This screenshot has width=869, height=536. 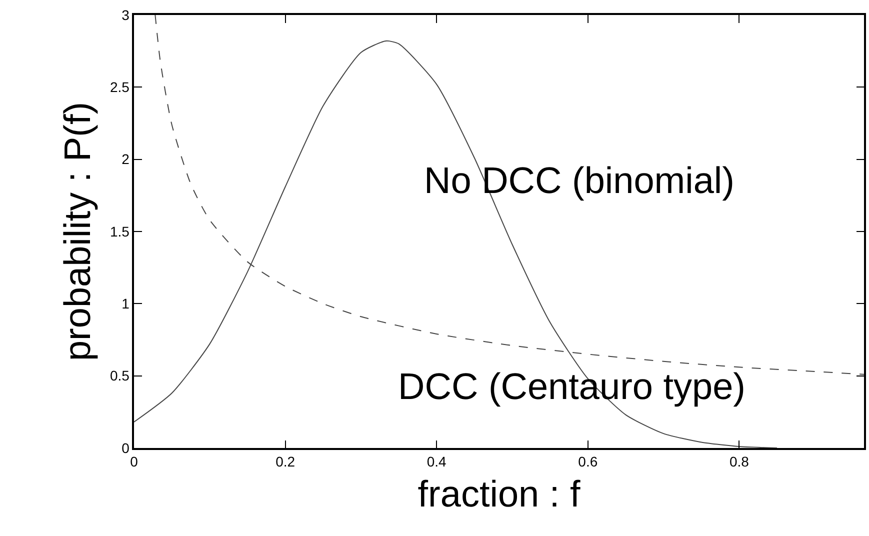 I want to click on y-tick-label: 3, so click(x=126, y=14).